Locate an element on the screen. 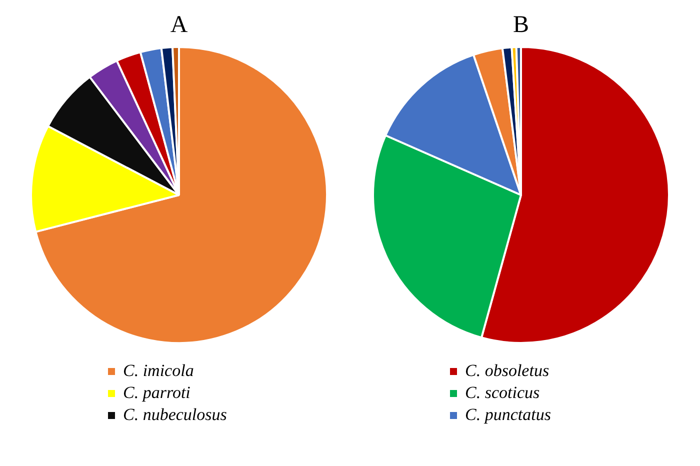 The width and height of the screenshot is (700, 466). chart-title: A is located at coordinates (179, 25).